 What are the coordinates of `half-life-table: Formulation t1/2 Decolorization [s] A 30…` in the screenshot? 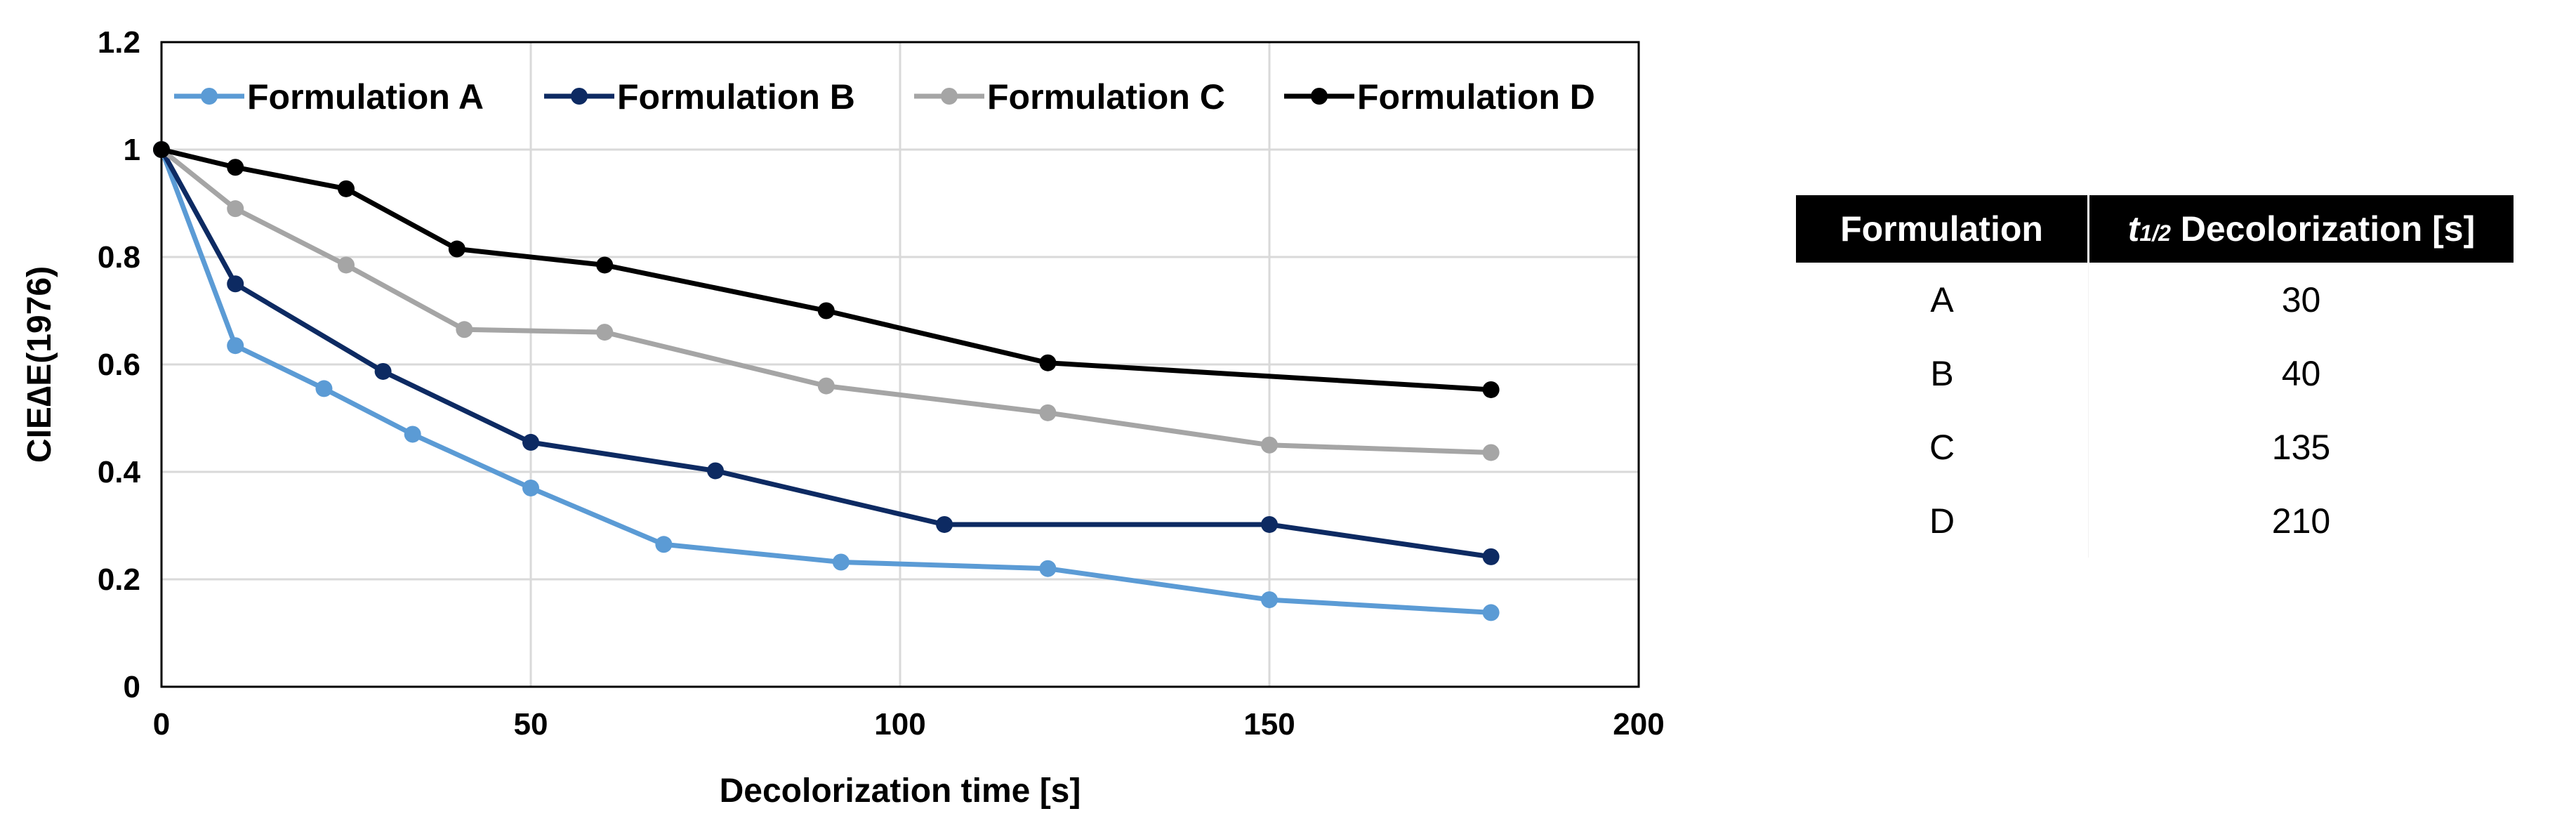 It's located at (2155, 376).